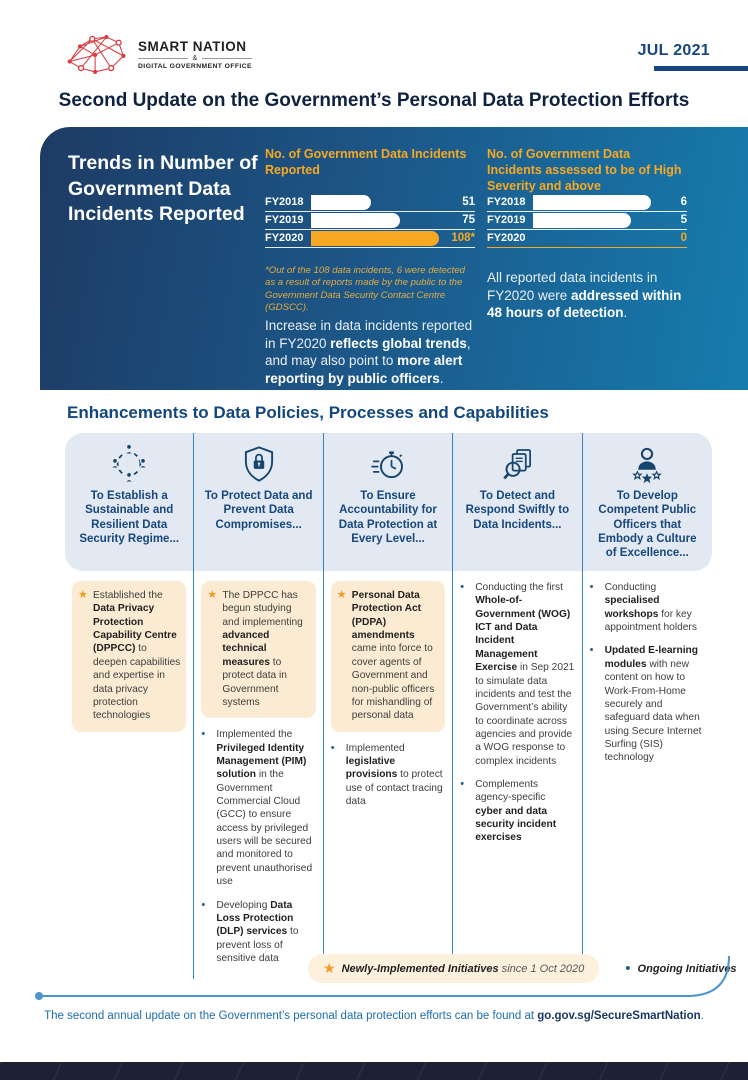 This screenshot has height=1080, width=748. What do you see at coordinates (195, 66) in the screenshot?
I see `logo-line2: DIGITAL GOVERNMENT OFFICE` at bounding box center [195, 66].